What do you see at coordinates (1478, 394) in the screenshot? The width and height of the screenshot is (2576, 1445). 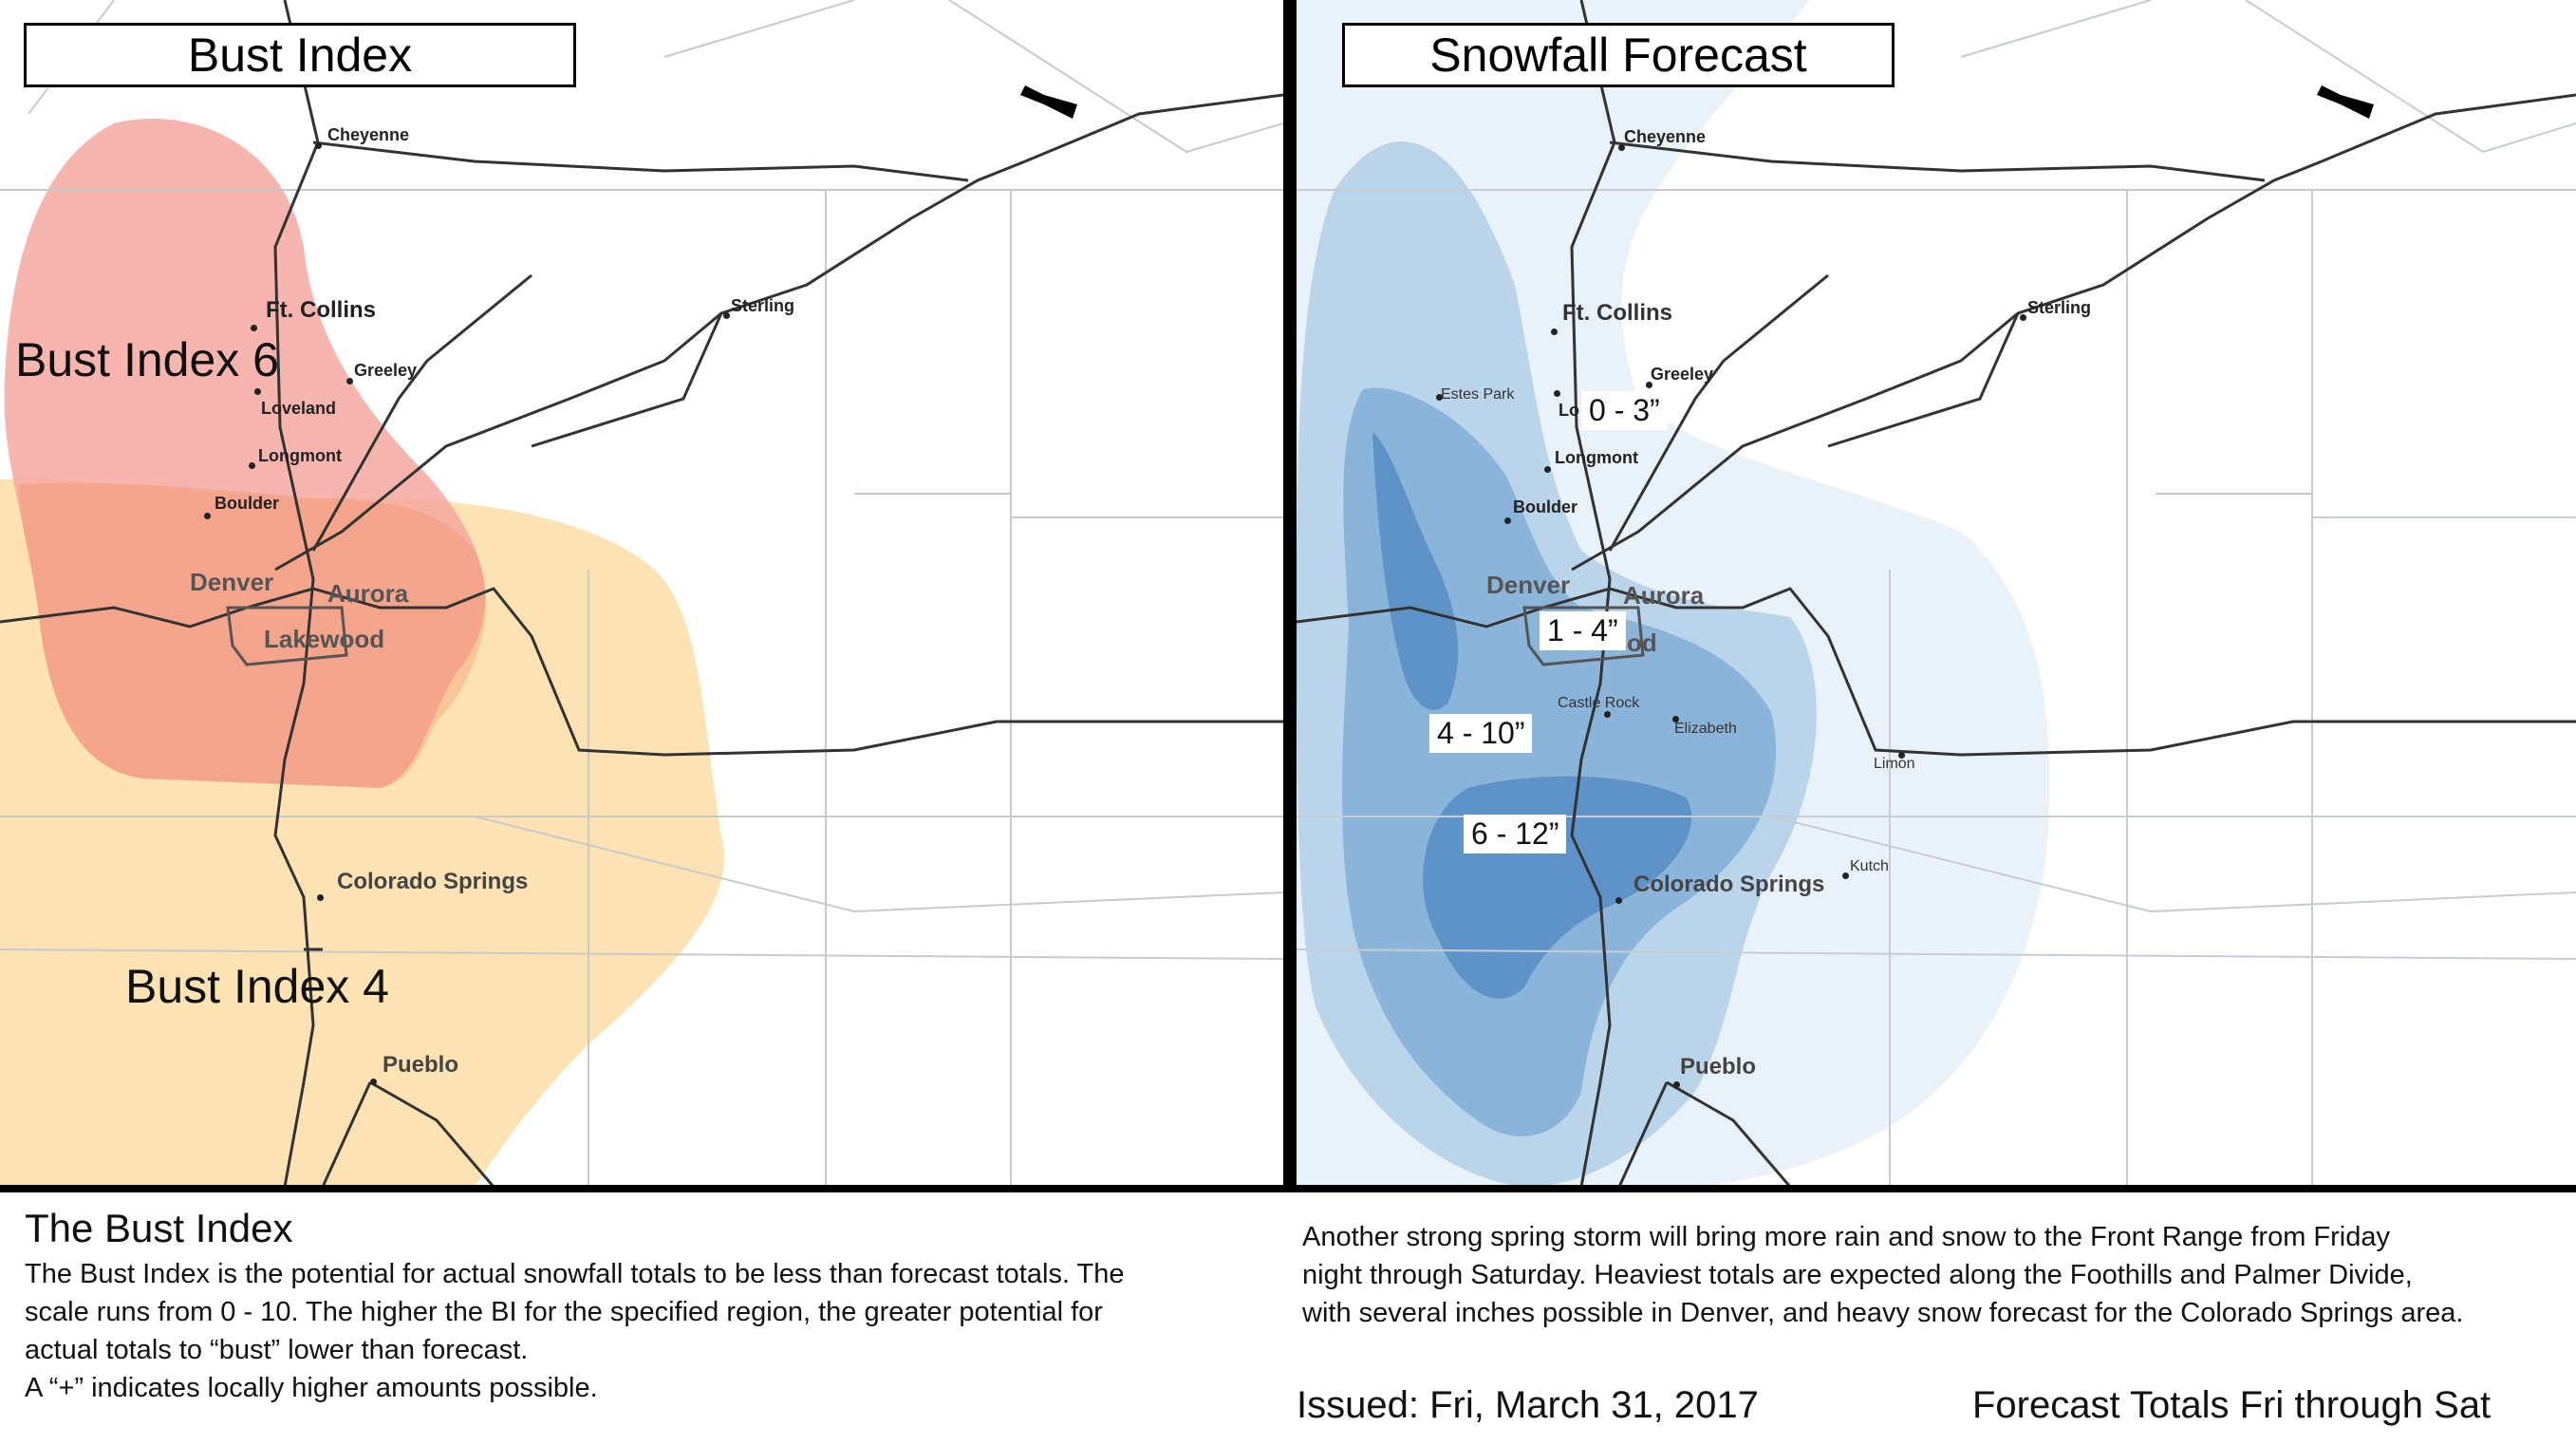 I see `city-label-estes-park: Estes Park` at bounding box center [1478, 394].